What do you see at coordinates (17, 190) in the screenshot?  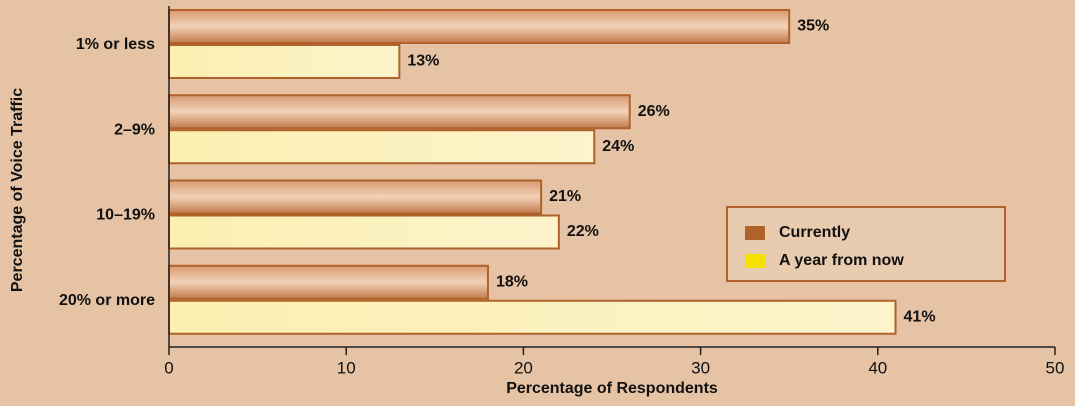 I see `y-axis-title: Percentage of Voice Traffic` at bounding box center [17, 190].